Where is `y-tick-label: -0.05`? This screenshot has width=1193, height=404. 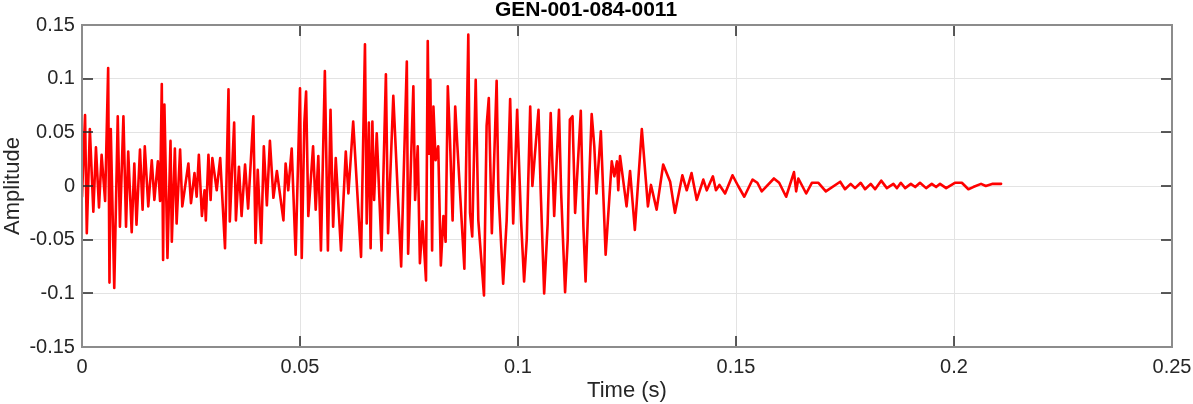 y-tick-label: -0.05 is located at coordinates (52, 238).